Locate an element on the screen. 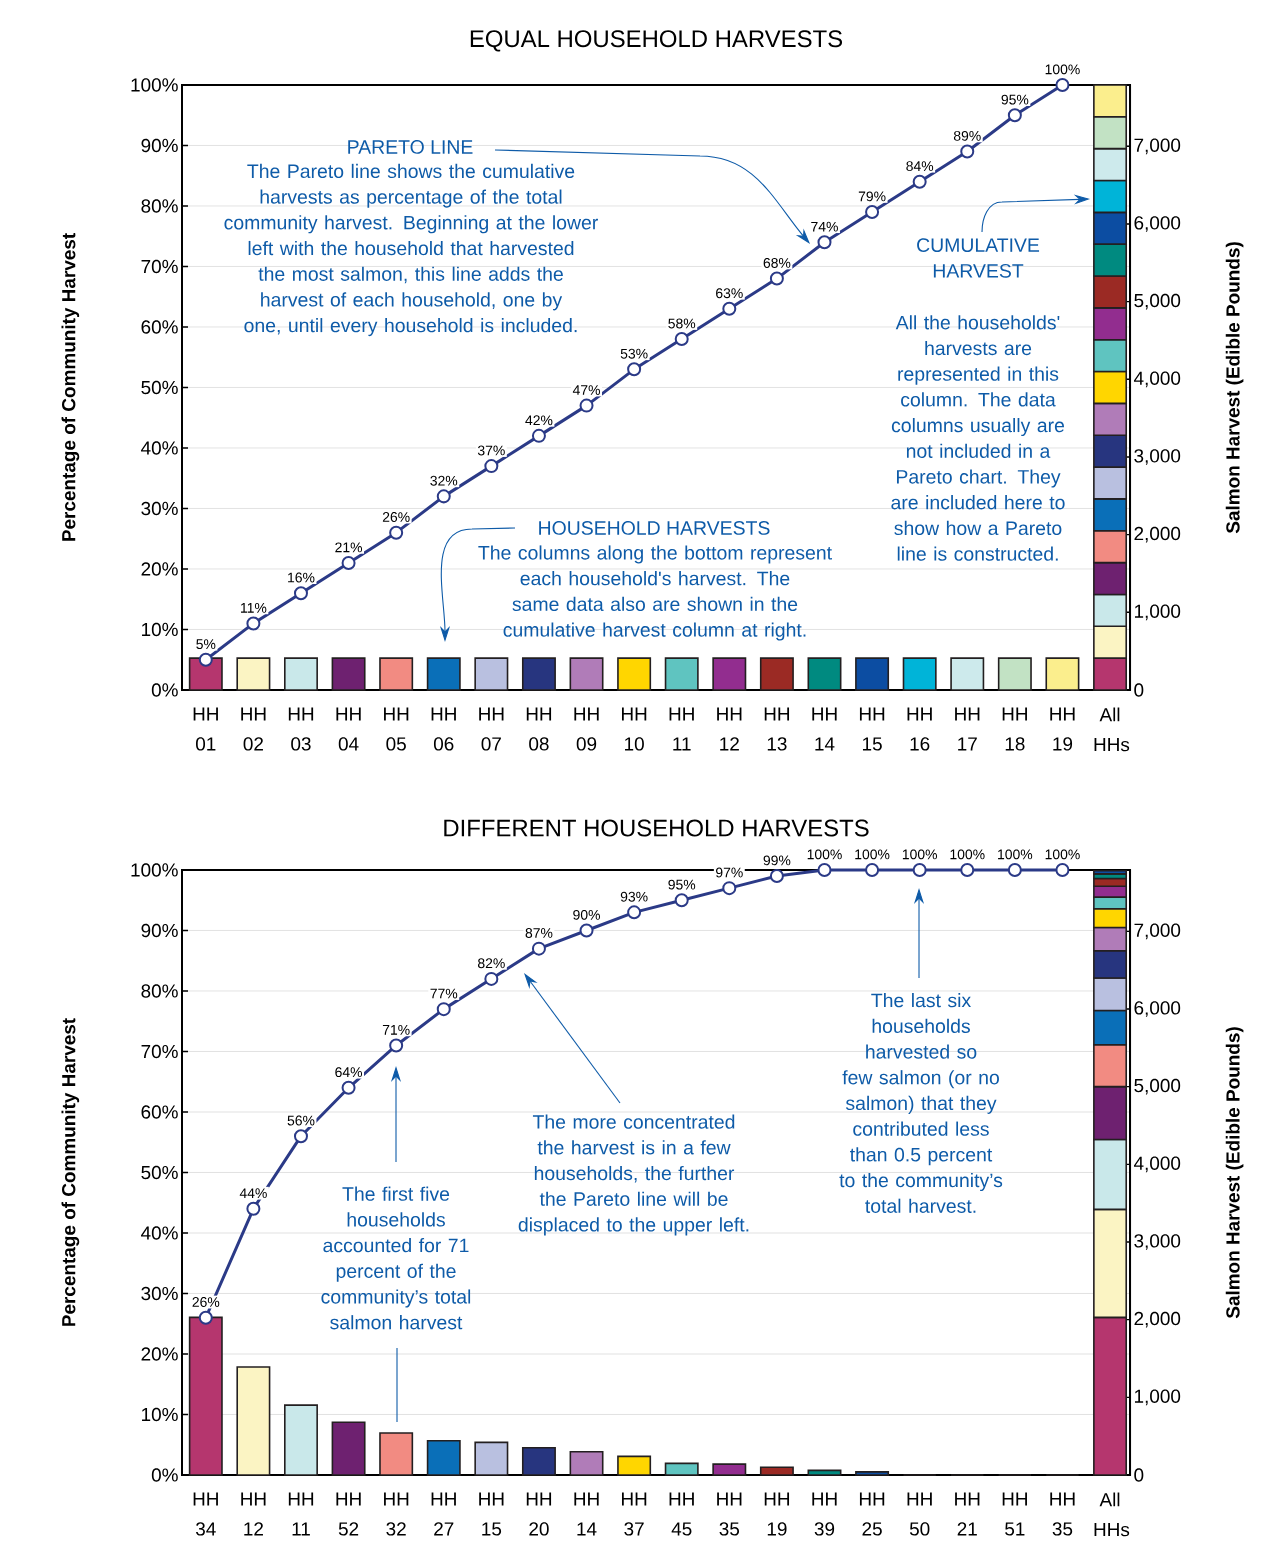  data-label: 99% is located at coordinates (777, 860).